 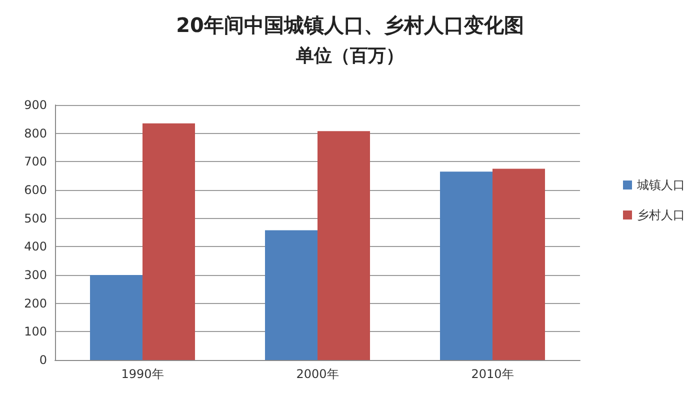 I want to click on chart-title: 20年间中国城镇人口、乡村人口变化图, so click(x=350, y=25).